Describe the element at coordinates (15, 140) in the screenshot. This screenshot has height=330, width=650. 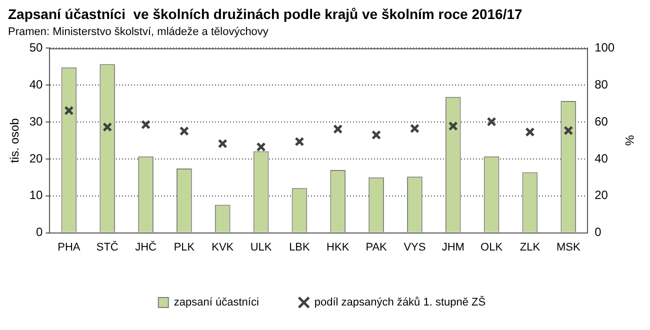
I see `y-axis-title: tis. osob` at that location.